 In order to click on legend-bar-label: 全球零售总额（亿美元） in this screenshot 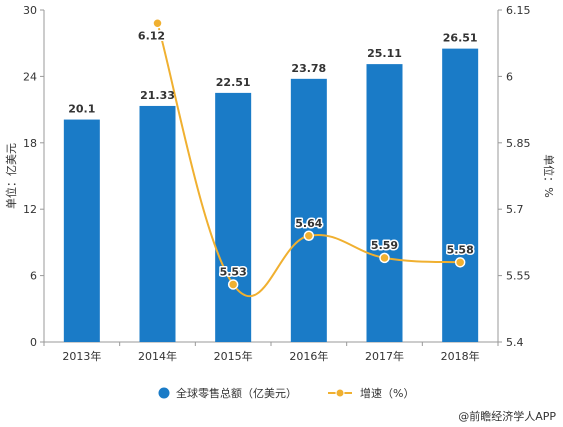, I will do `click(236, 393)`.